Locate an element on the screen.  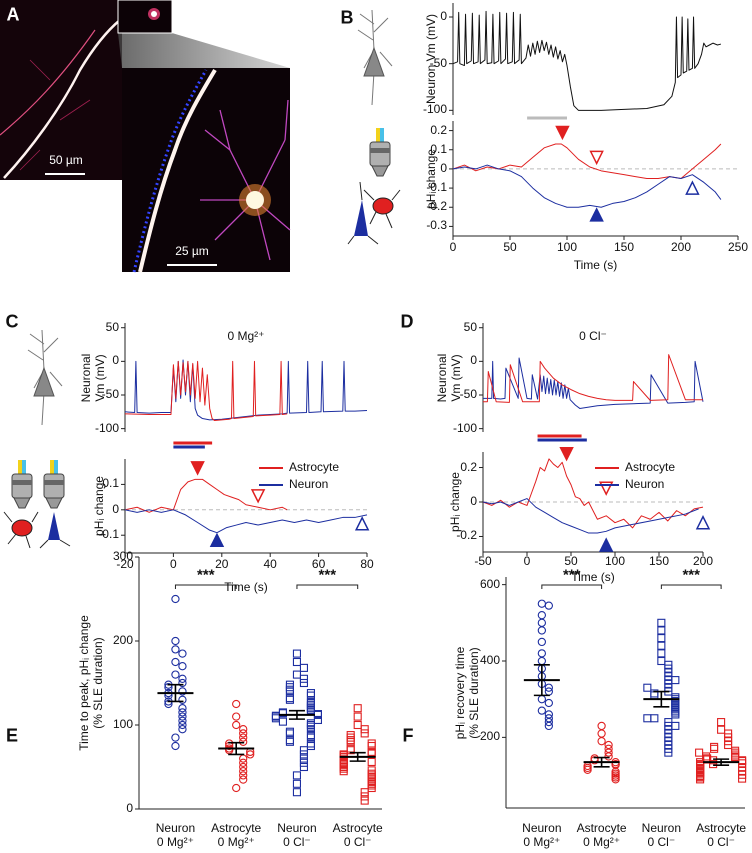
category-label: Astrocyte 0 Cl⁻ is located at coordinates (357, 835).